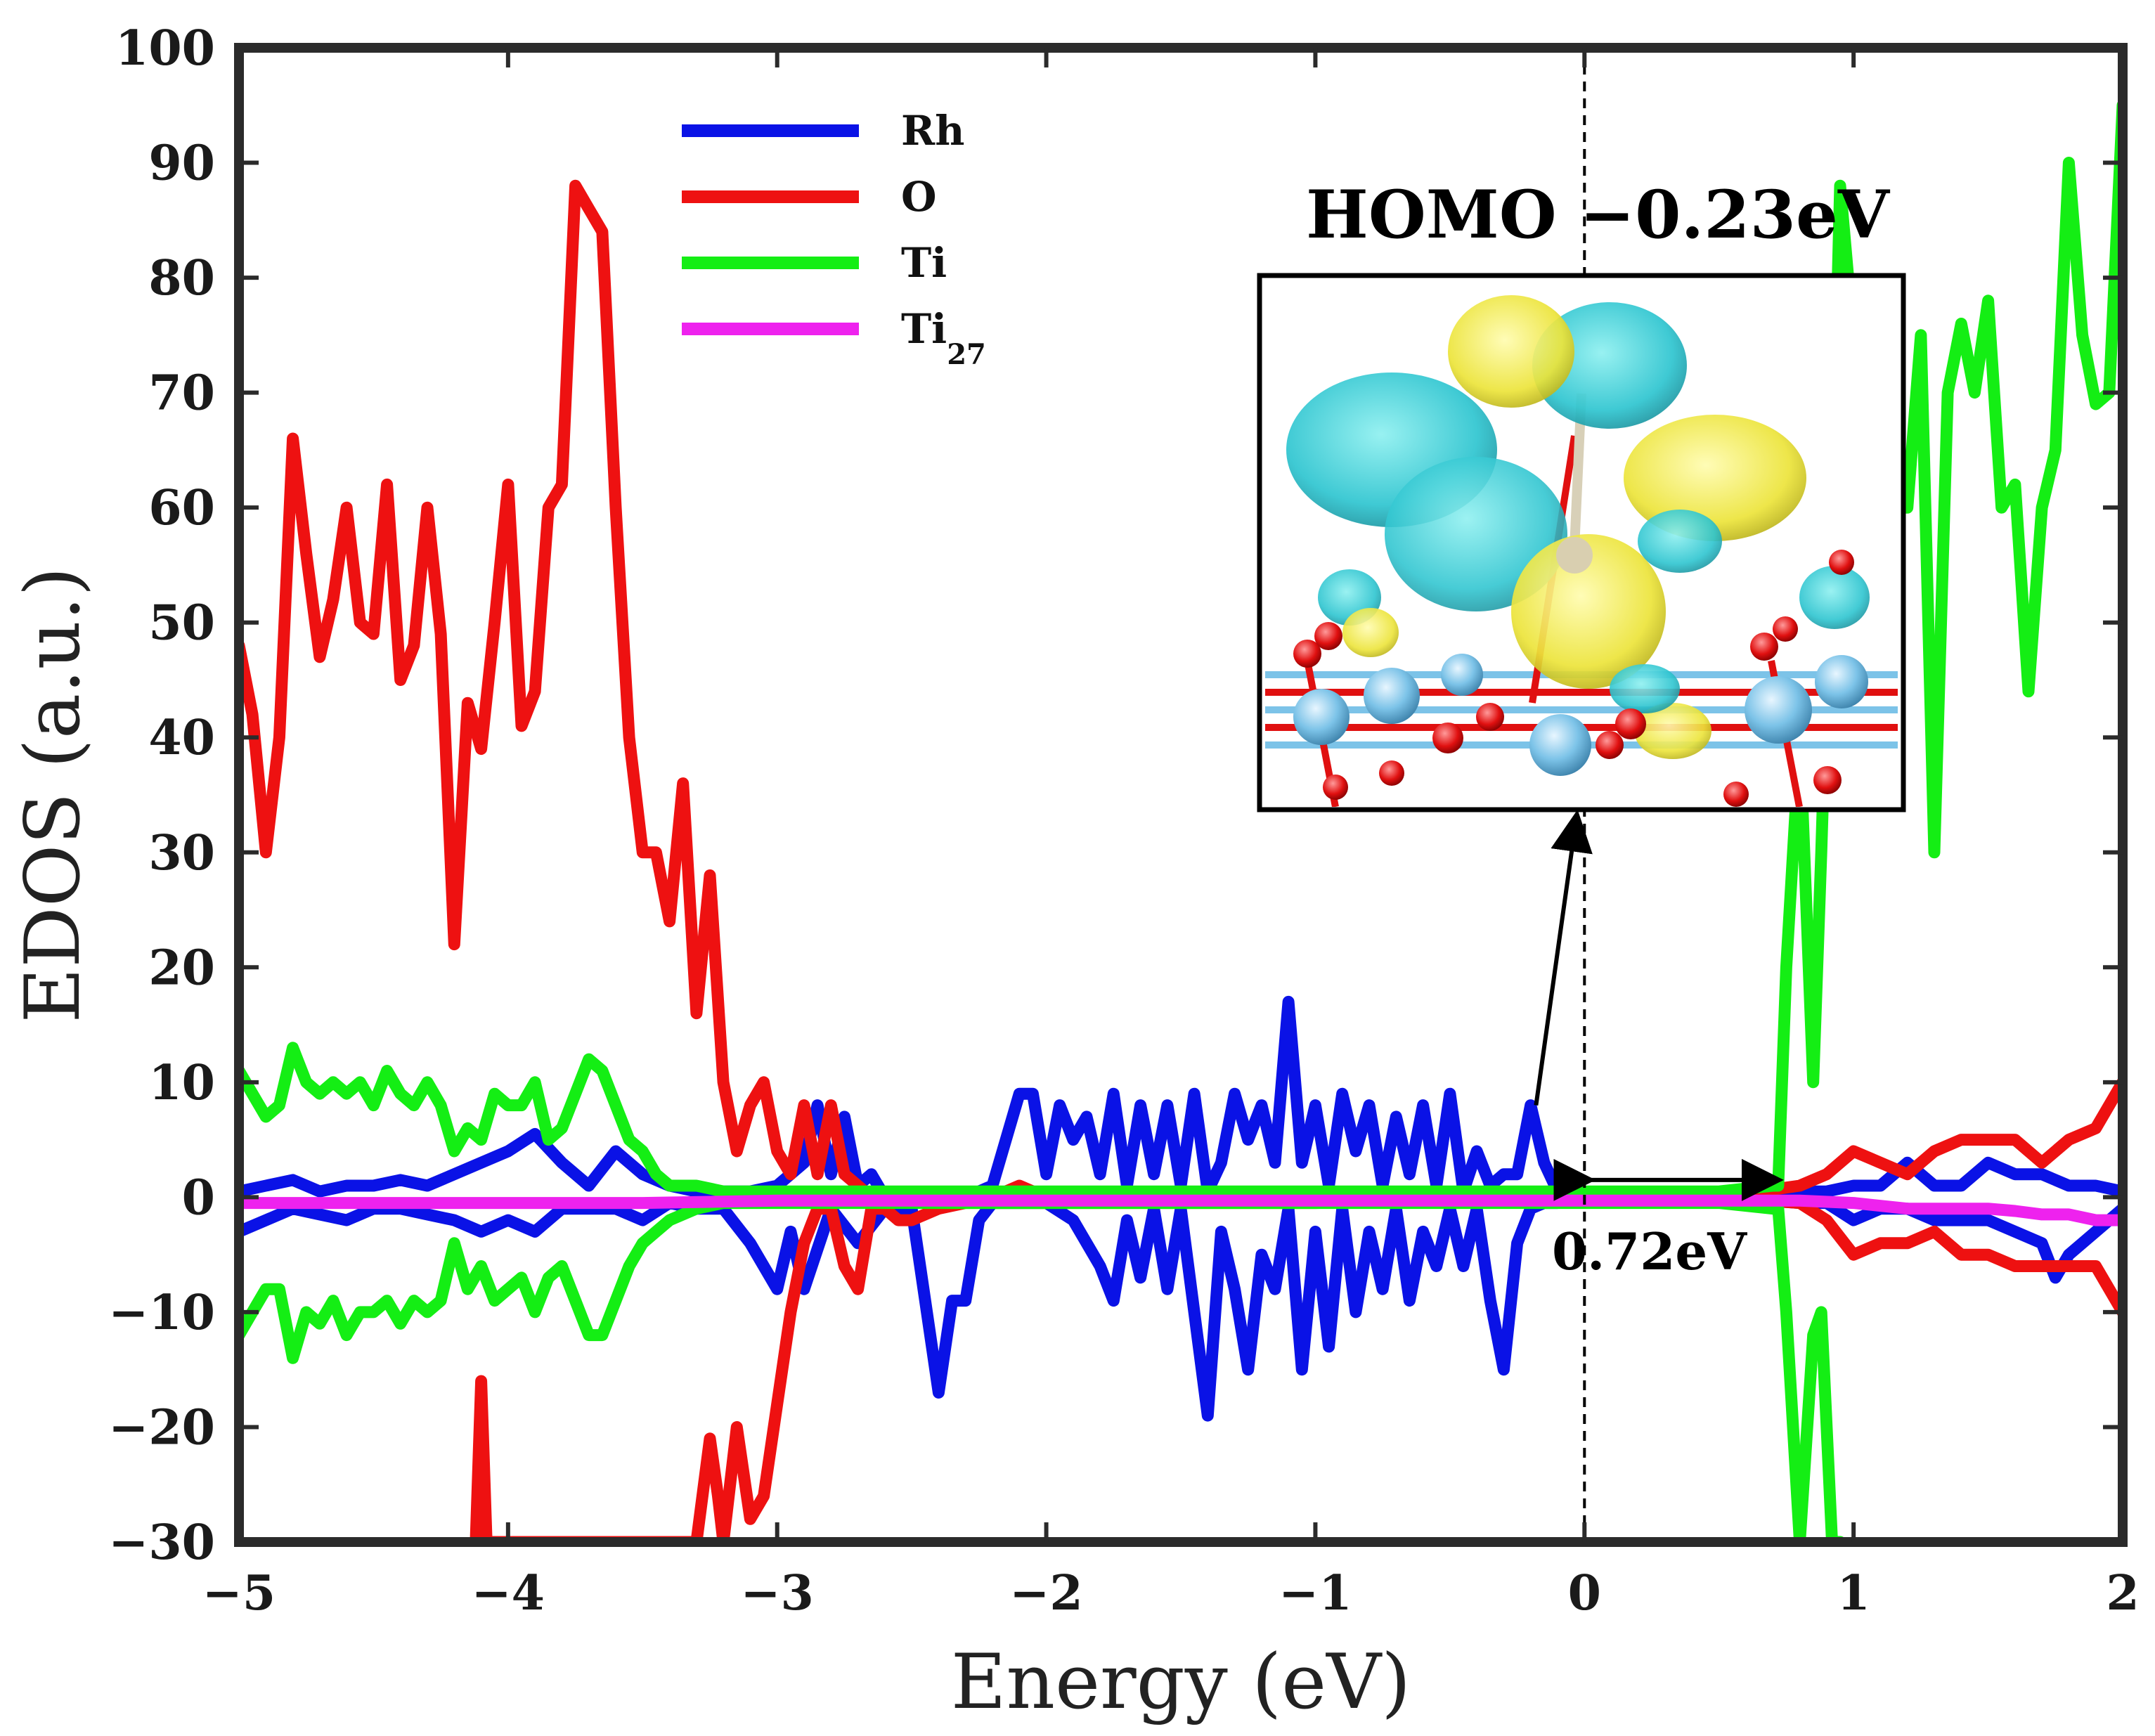 The width and height of the screenshot is (2155, 1736). Describe the element at coordinates (181, 738) in the screenshot. I see `y-tick-label: 40` at that location.